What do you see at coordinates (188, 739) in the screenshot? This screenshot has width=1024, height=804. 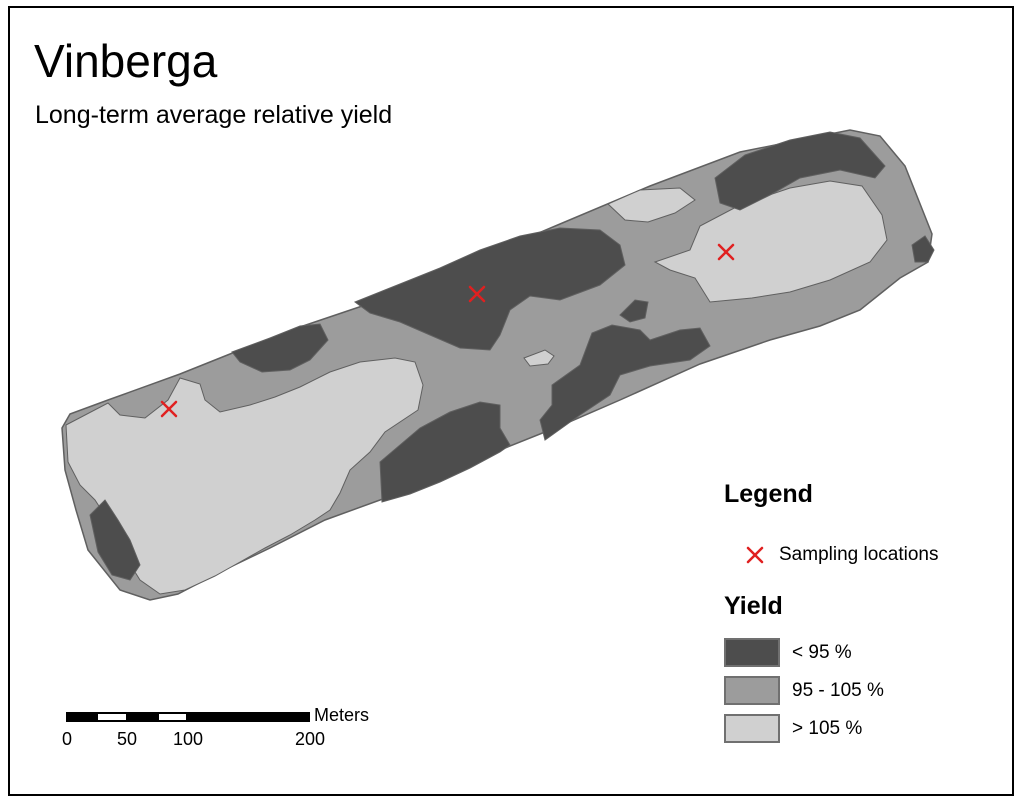 I see `scale-tick-100: 100` at bounding box center [188, 739].